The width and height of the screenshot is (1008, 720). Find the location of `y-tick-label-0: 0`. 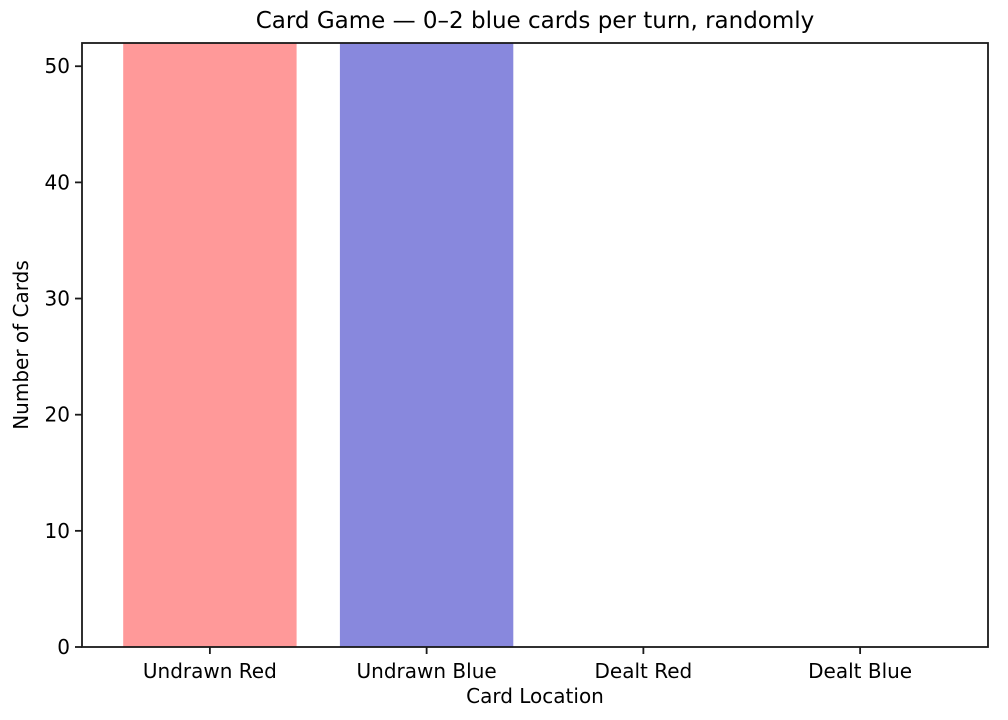

y-tick-label-0: 0 is located at coordinates (63, 647).